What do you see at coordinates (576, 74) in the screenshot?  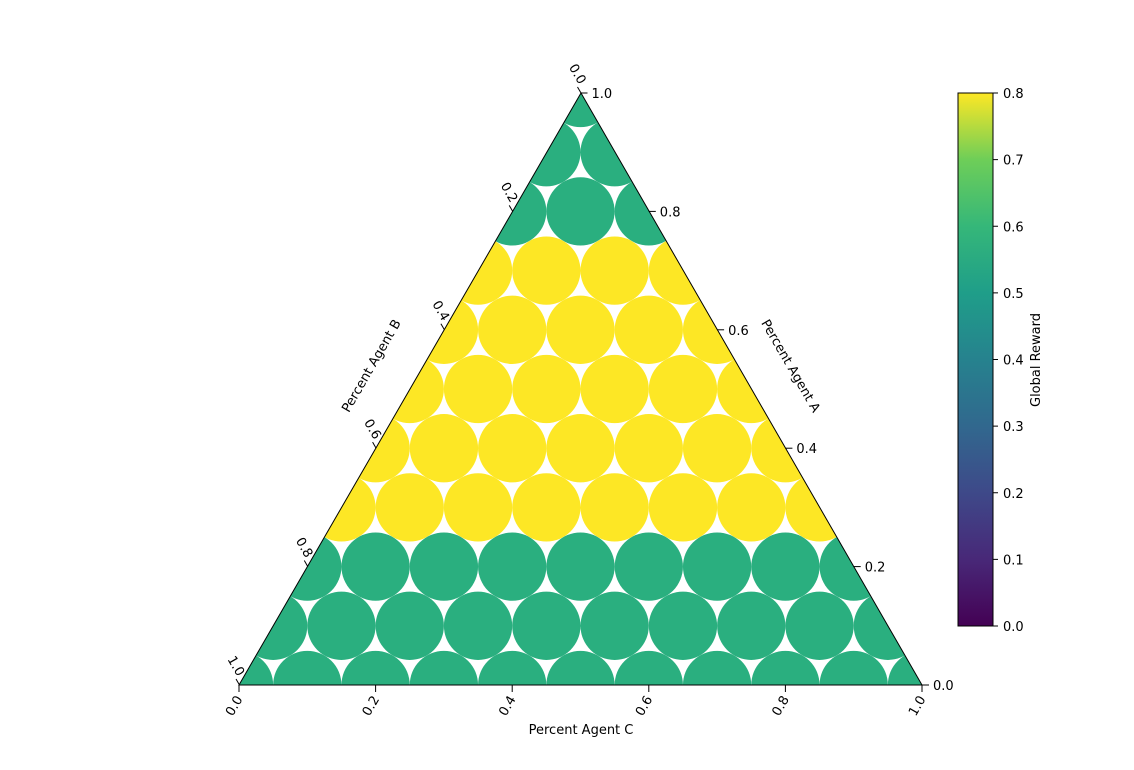 I see `left-tick-label: 0.0` at bounding box center [576, 74].